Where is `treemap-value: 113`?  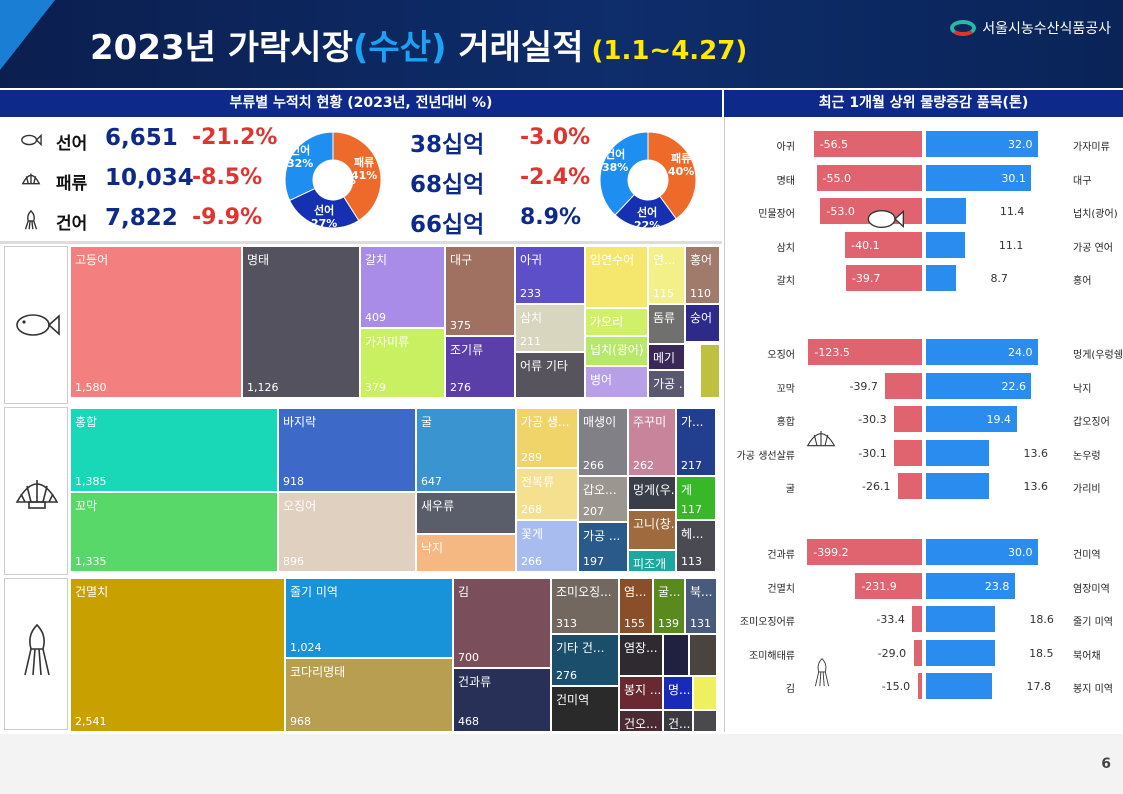 treemap-value: 113 is located at coordinates (691, 561).